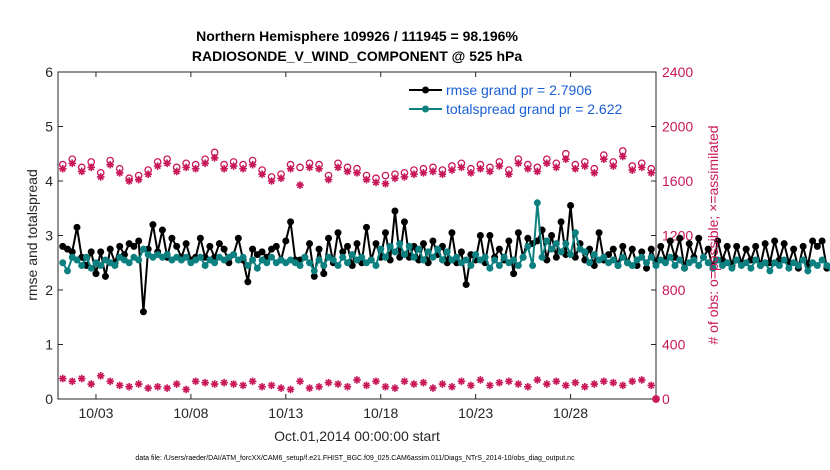  Describe the element at coordinates (49, 181) in the screenshot. I see `y-tick-label: 4` at that location.